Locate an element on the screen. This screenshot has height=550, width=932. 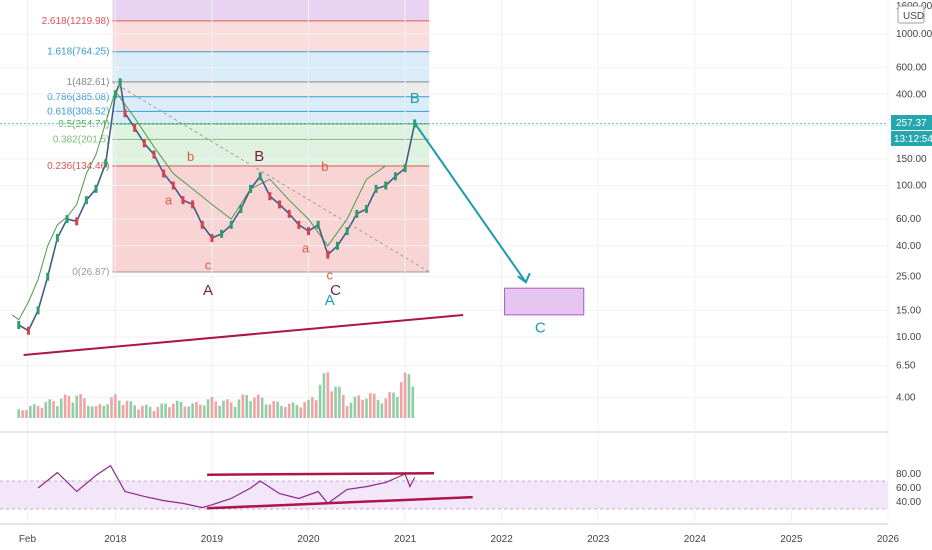
fib-level-label: 0.618(308.52) is located at coordinates (78, 111).